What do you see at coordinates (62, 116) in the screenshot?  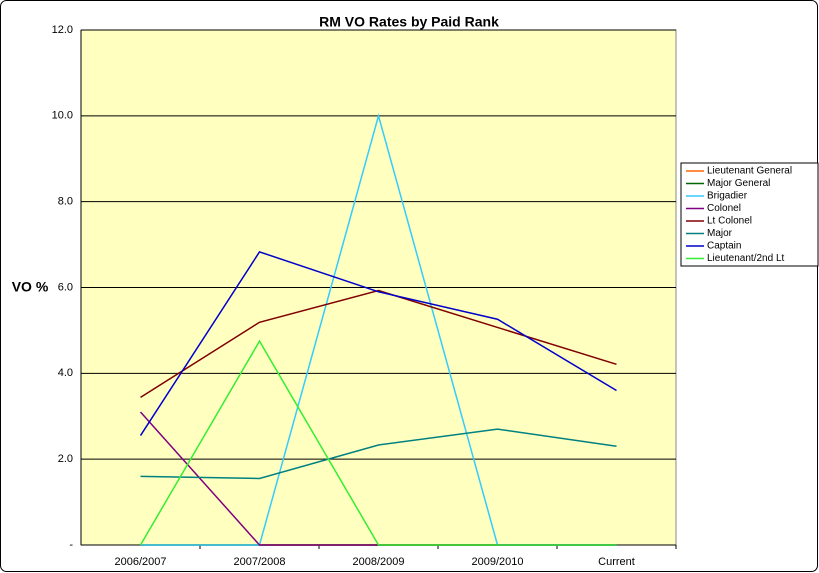 I see `y-tick-label: 10.0` at bounding box center [62, 116].